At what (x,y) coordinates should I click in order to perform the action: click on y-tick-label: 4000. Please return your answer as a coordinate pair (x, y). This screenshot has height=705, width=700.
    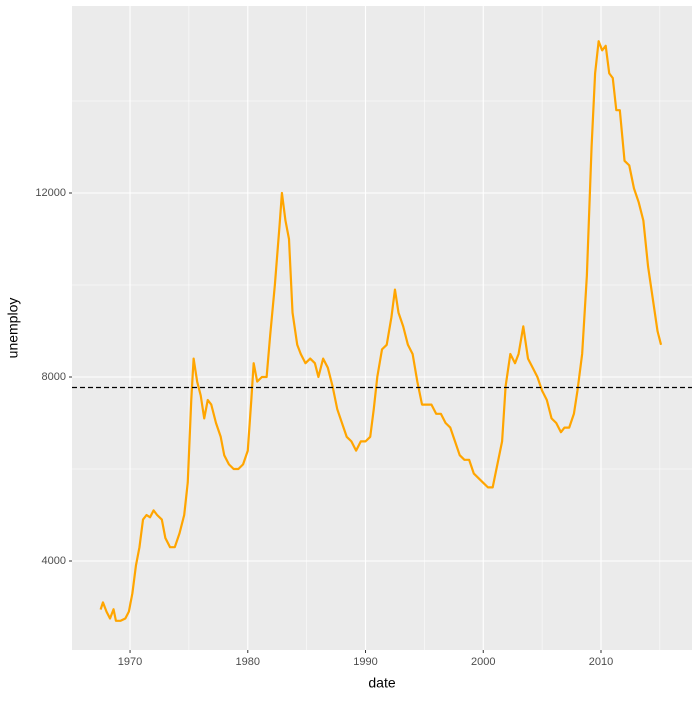
    Looking at the image, I should click on (54, 561).